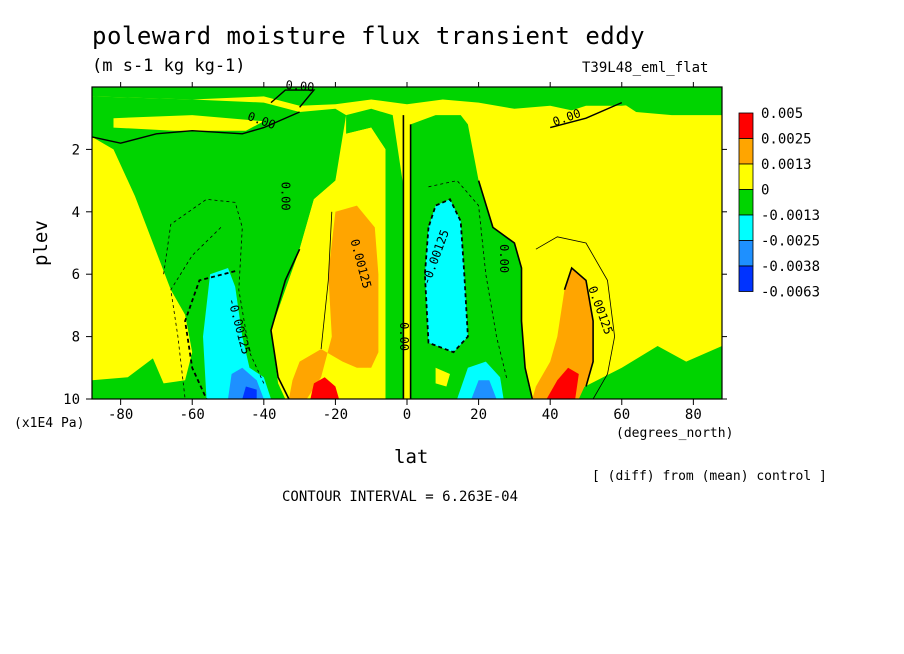  What do you see at coordinates (41, 243) in the screenshot?
I see `y-axis-label: plev` at bounding box center [41, 243].